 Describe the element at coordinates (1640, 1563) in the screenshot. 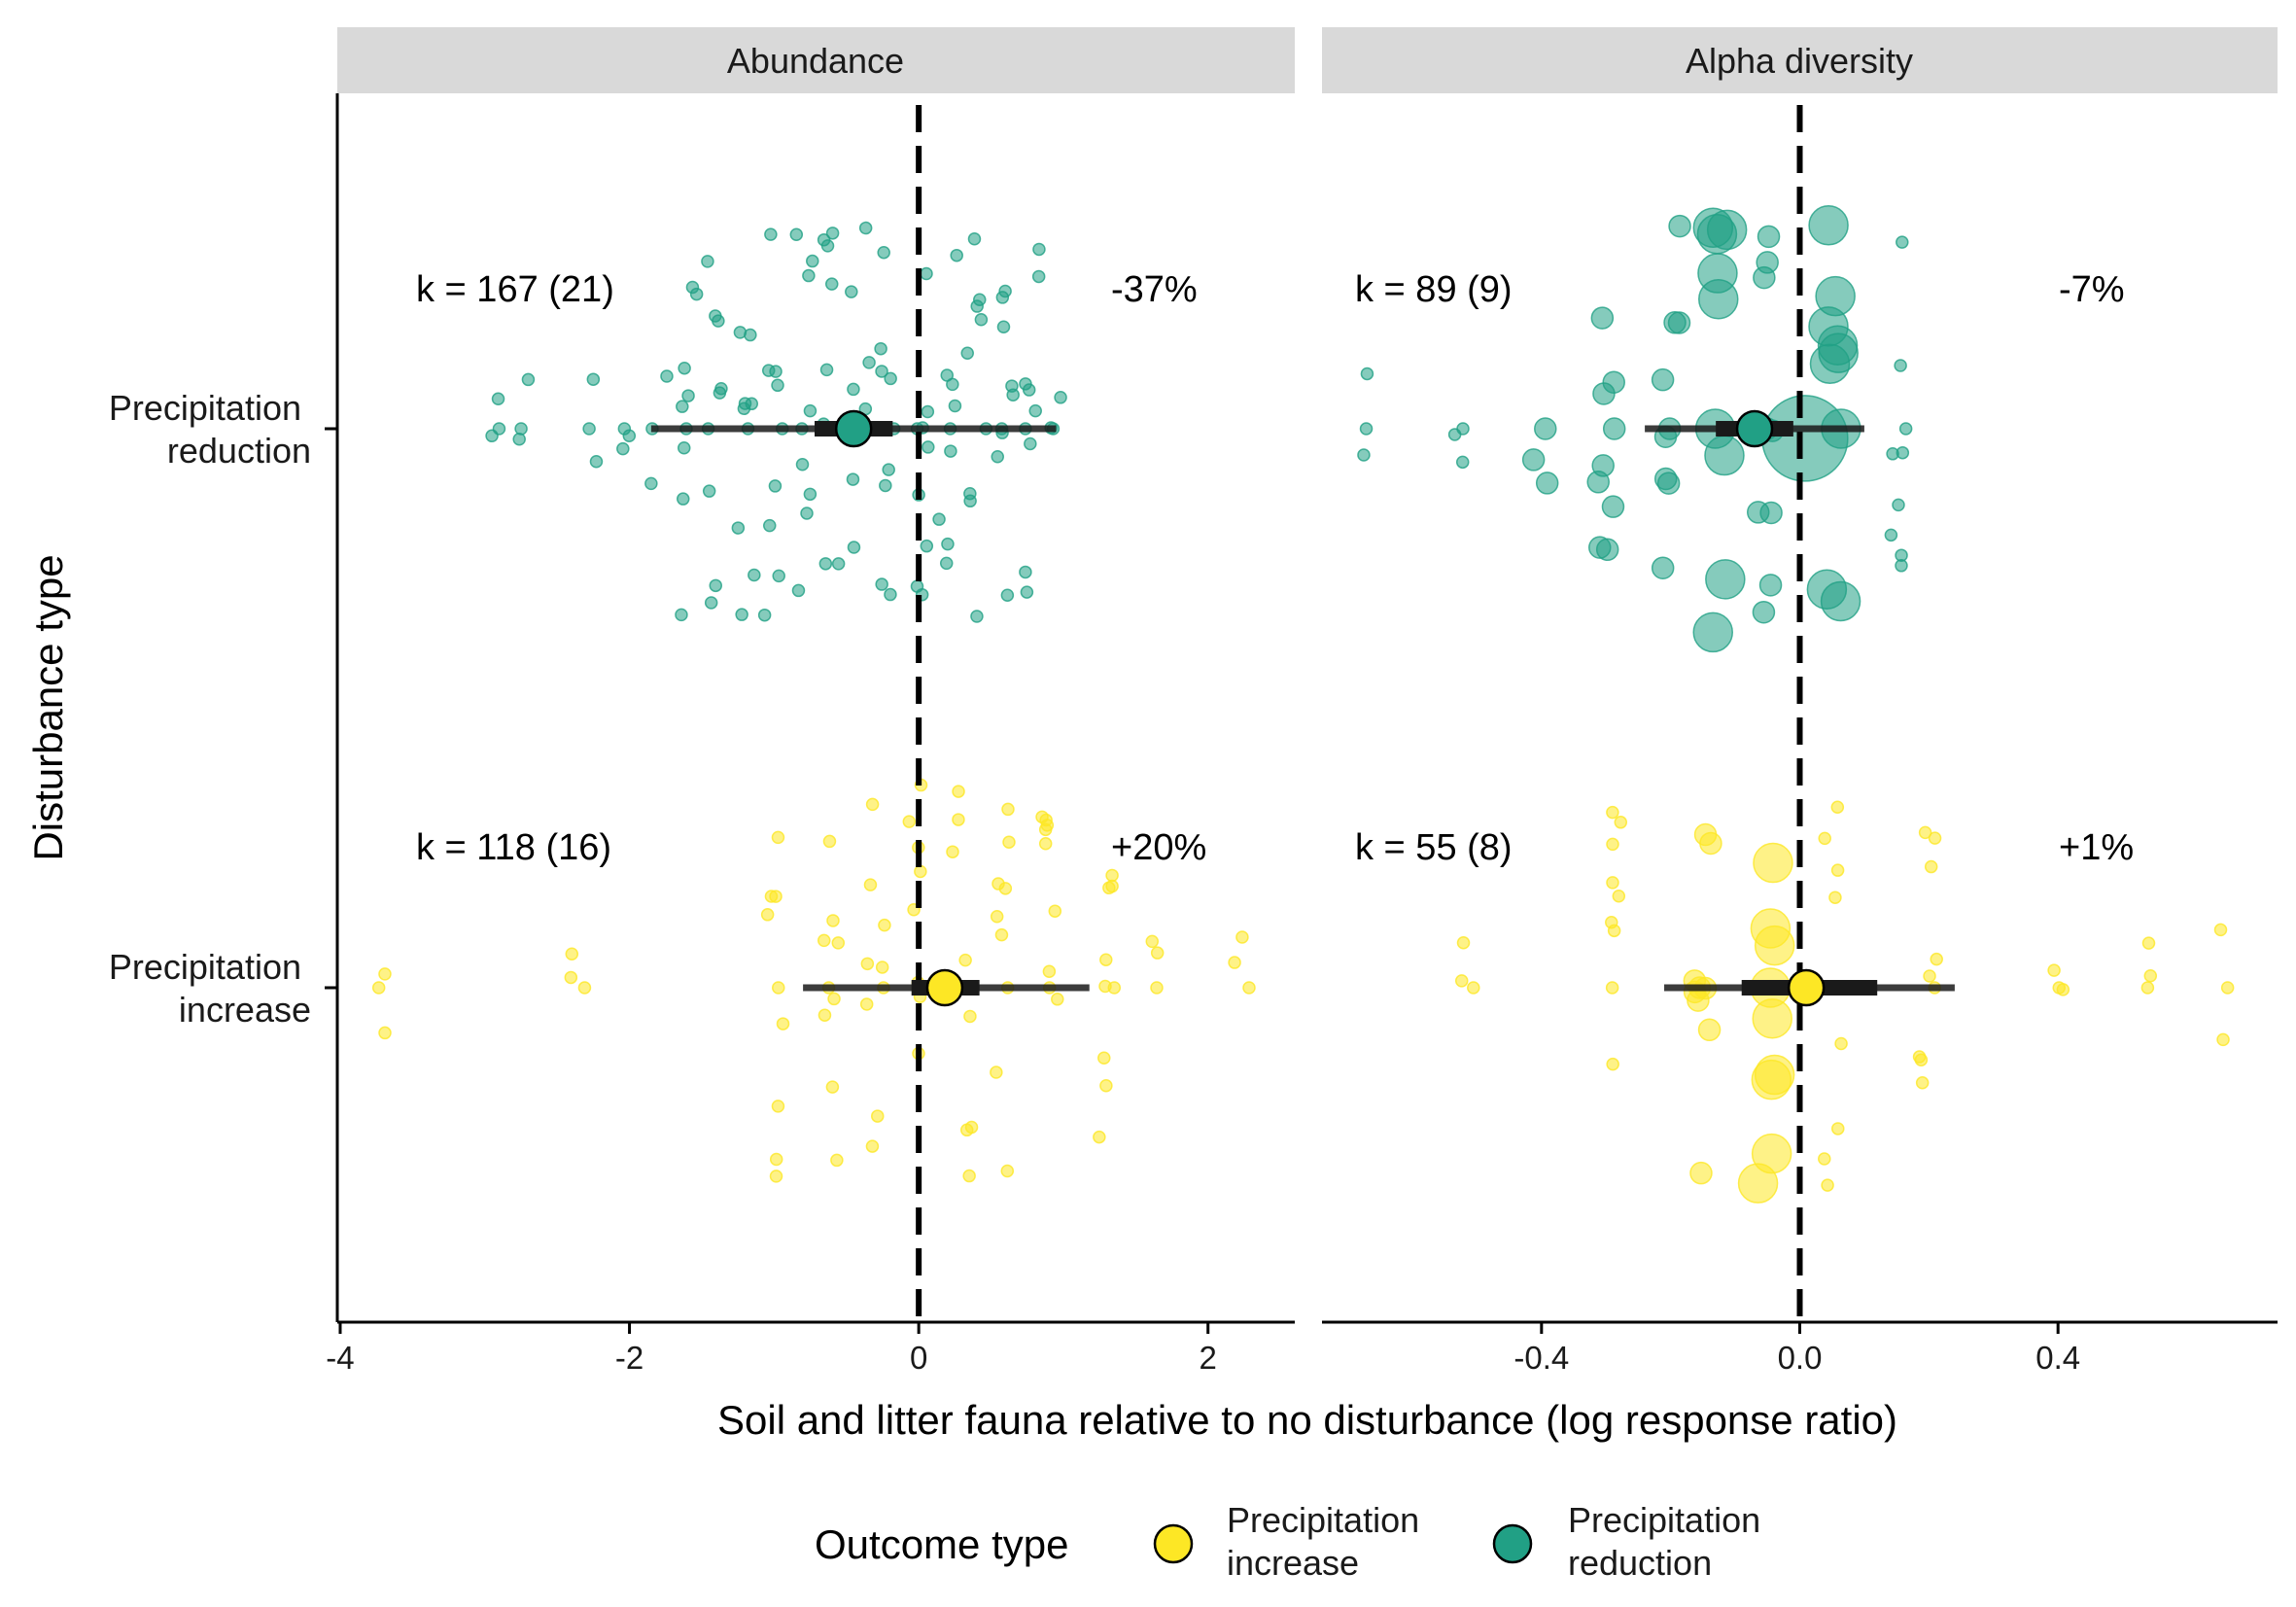

I see `legend-label-reduction-line2: reduction` at that location.